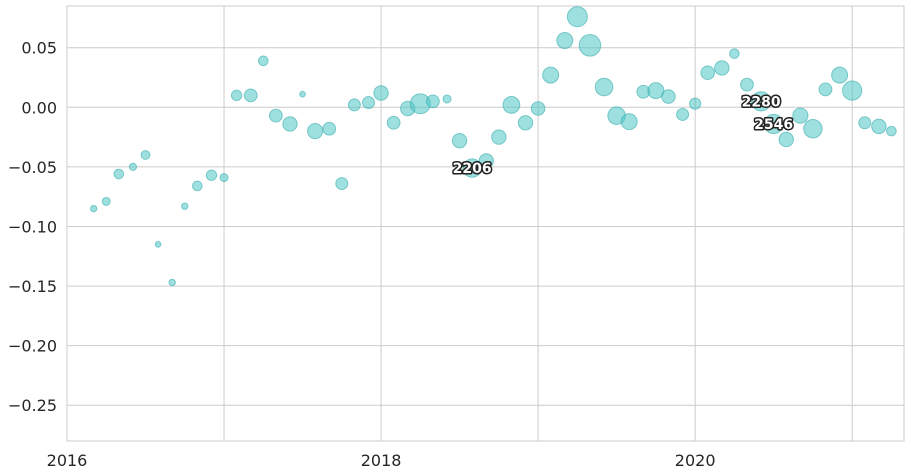  I want to click on x-tick-label: 2018, so click(381, 460).